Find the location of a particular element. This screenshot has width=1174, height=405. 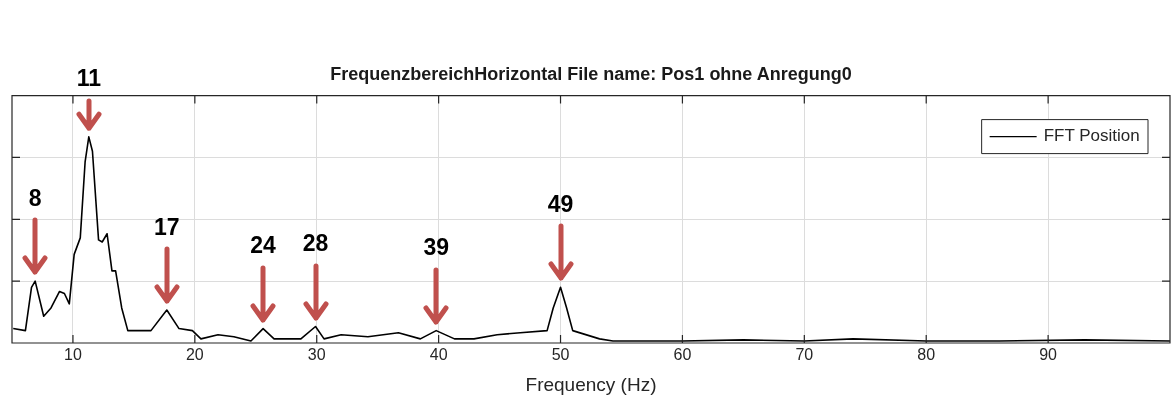

x-tick-label: 40 is located at coordinates (438, 355).